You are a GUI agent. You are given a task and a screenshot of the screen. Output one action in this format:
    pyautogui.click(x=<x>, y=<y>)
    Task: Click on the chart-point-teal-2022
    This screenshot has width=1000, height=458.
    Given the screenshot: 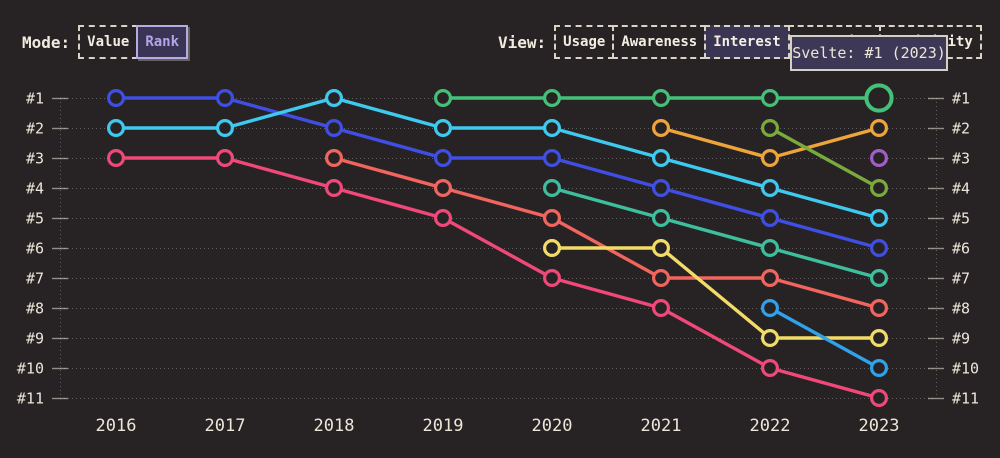 What is the action you would take?
    pyautogui.click(x=769, y=248)
    